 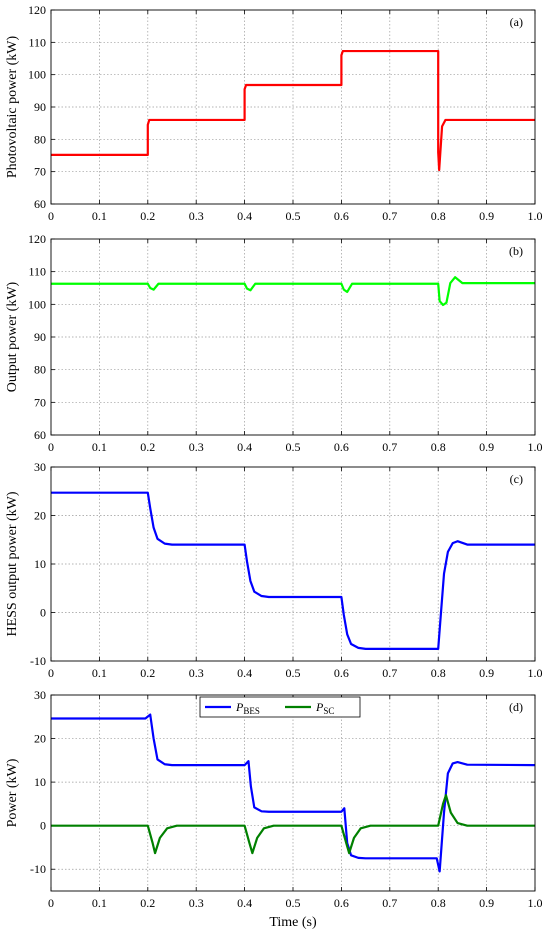 I want to click on panel-label: (c), so click(x=516, y=479).